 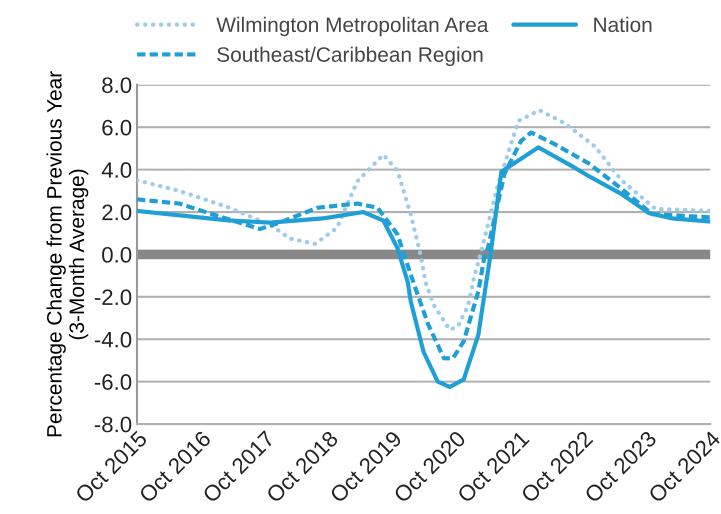 What do you see at coordinates (117, 85) in the screenshot?
I see `y-tick-label: 8.0` at bounding box center [117, 85].